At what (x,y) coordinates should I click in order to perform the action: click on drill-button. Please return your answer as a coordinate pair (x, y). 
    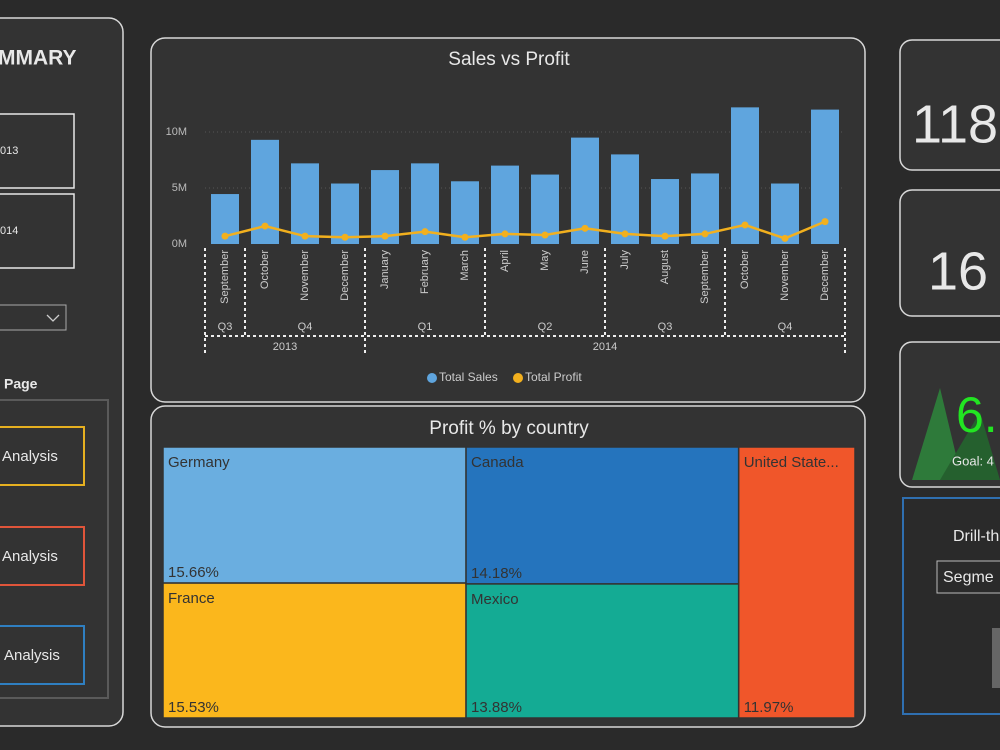
    Looking at the image, I should click on (996, 658).